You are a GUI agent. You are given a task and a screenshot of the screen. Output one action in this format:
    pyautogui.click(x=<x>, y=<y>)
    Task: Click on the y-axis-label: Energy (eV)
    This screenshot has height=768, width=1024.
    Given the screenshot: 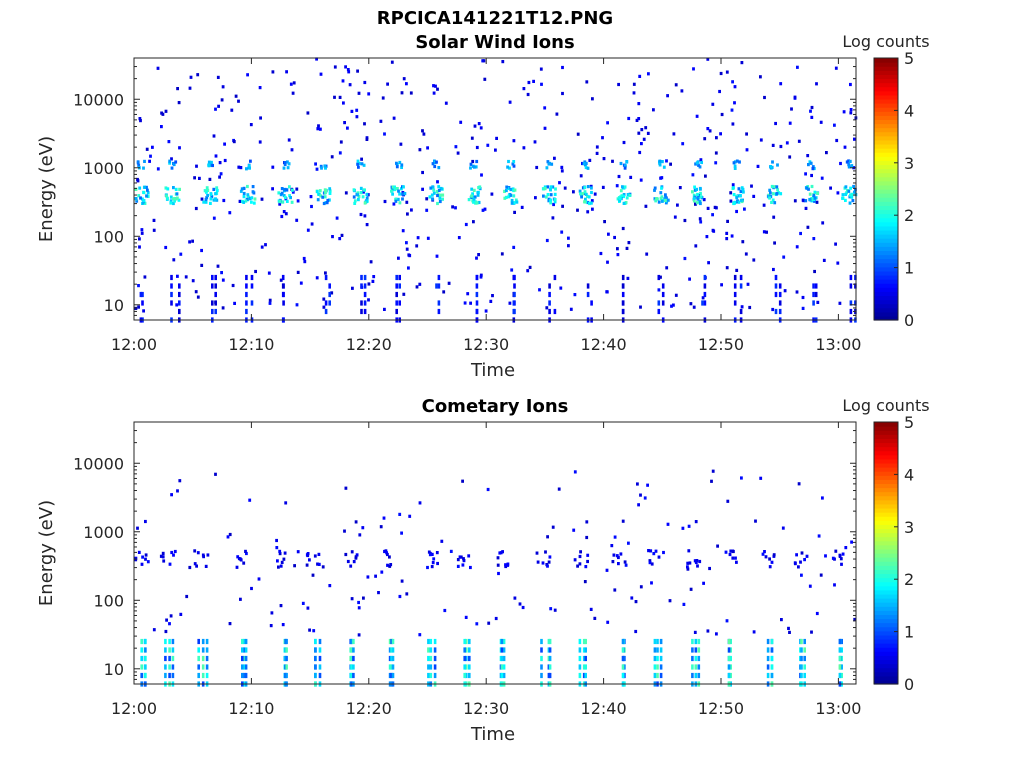 What is the action you would take?
    pyautogui.click(x=46, y=553)
    